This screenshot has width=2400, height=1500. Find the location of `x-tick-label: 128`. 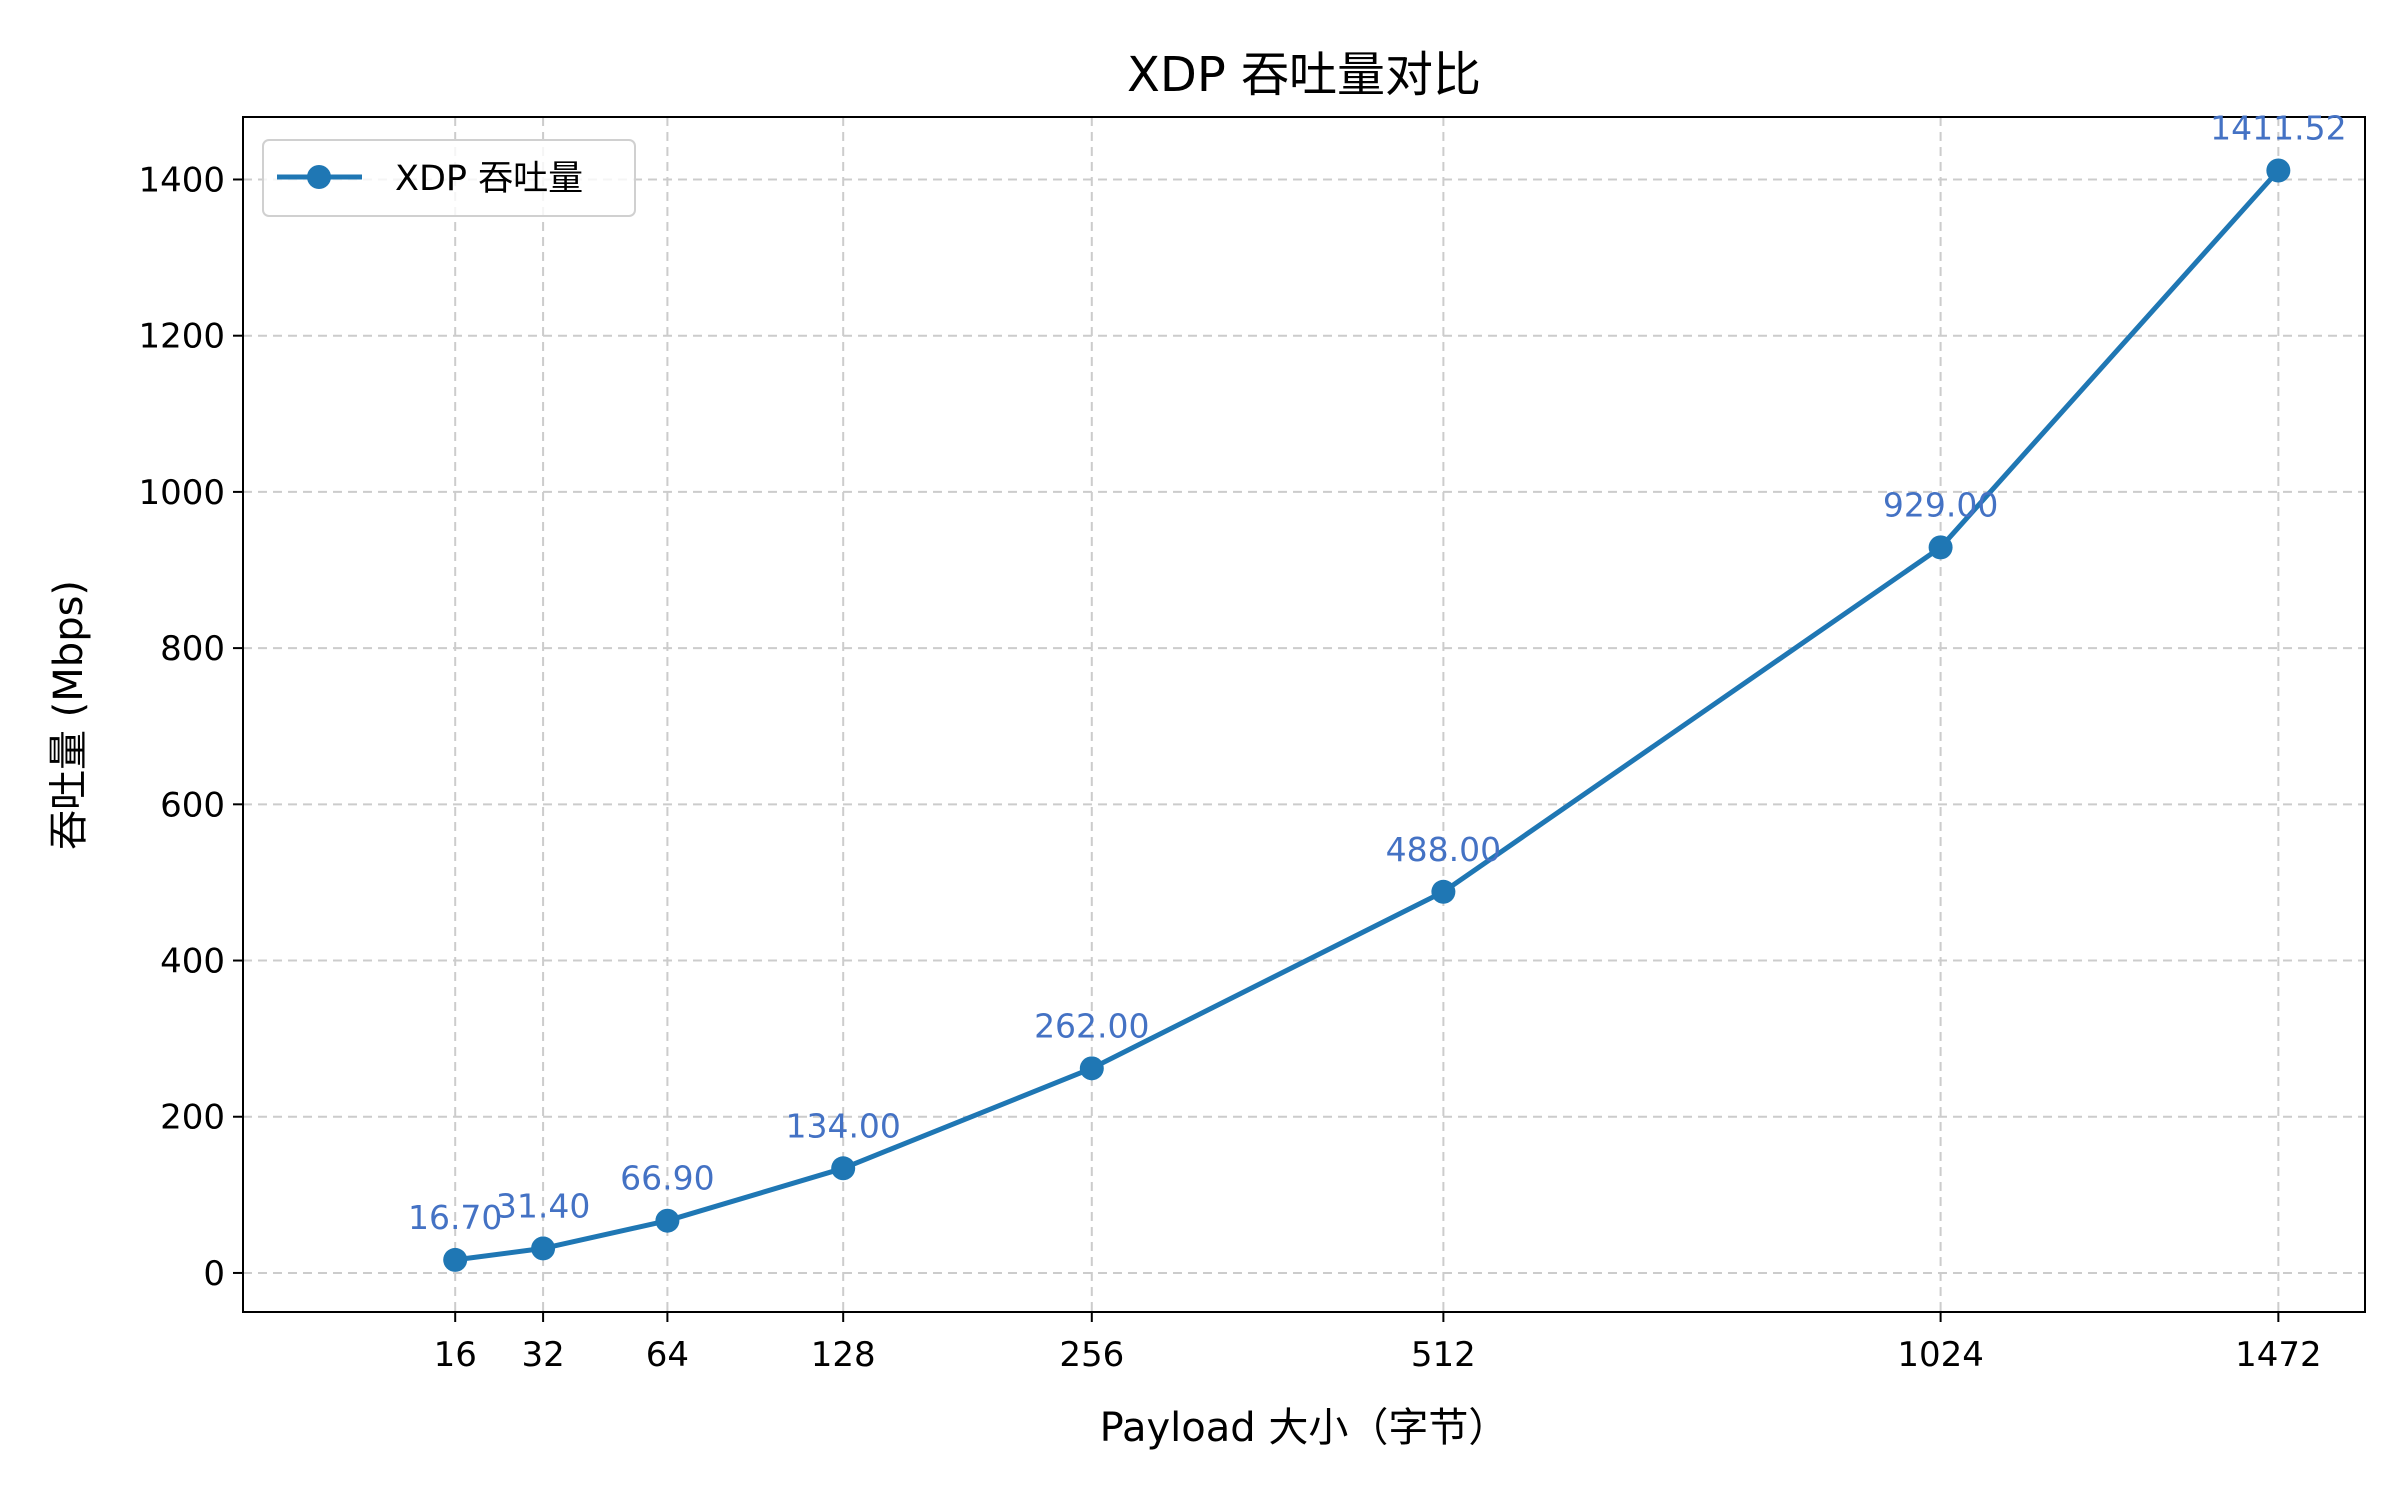

x-tick-label: 128 is located at coordinates (843, 1355).